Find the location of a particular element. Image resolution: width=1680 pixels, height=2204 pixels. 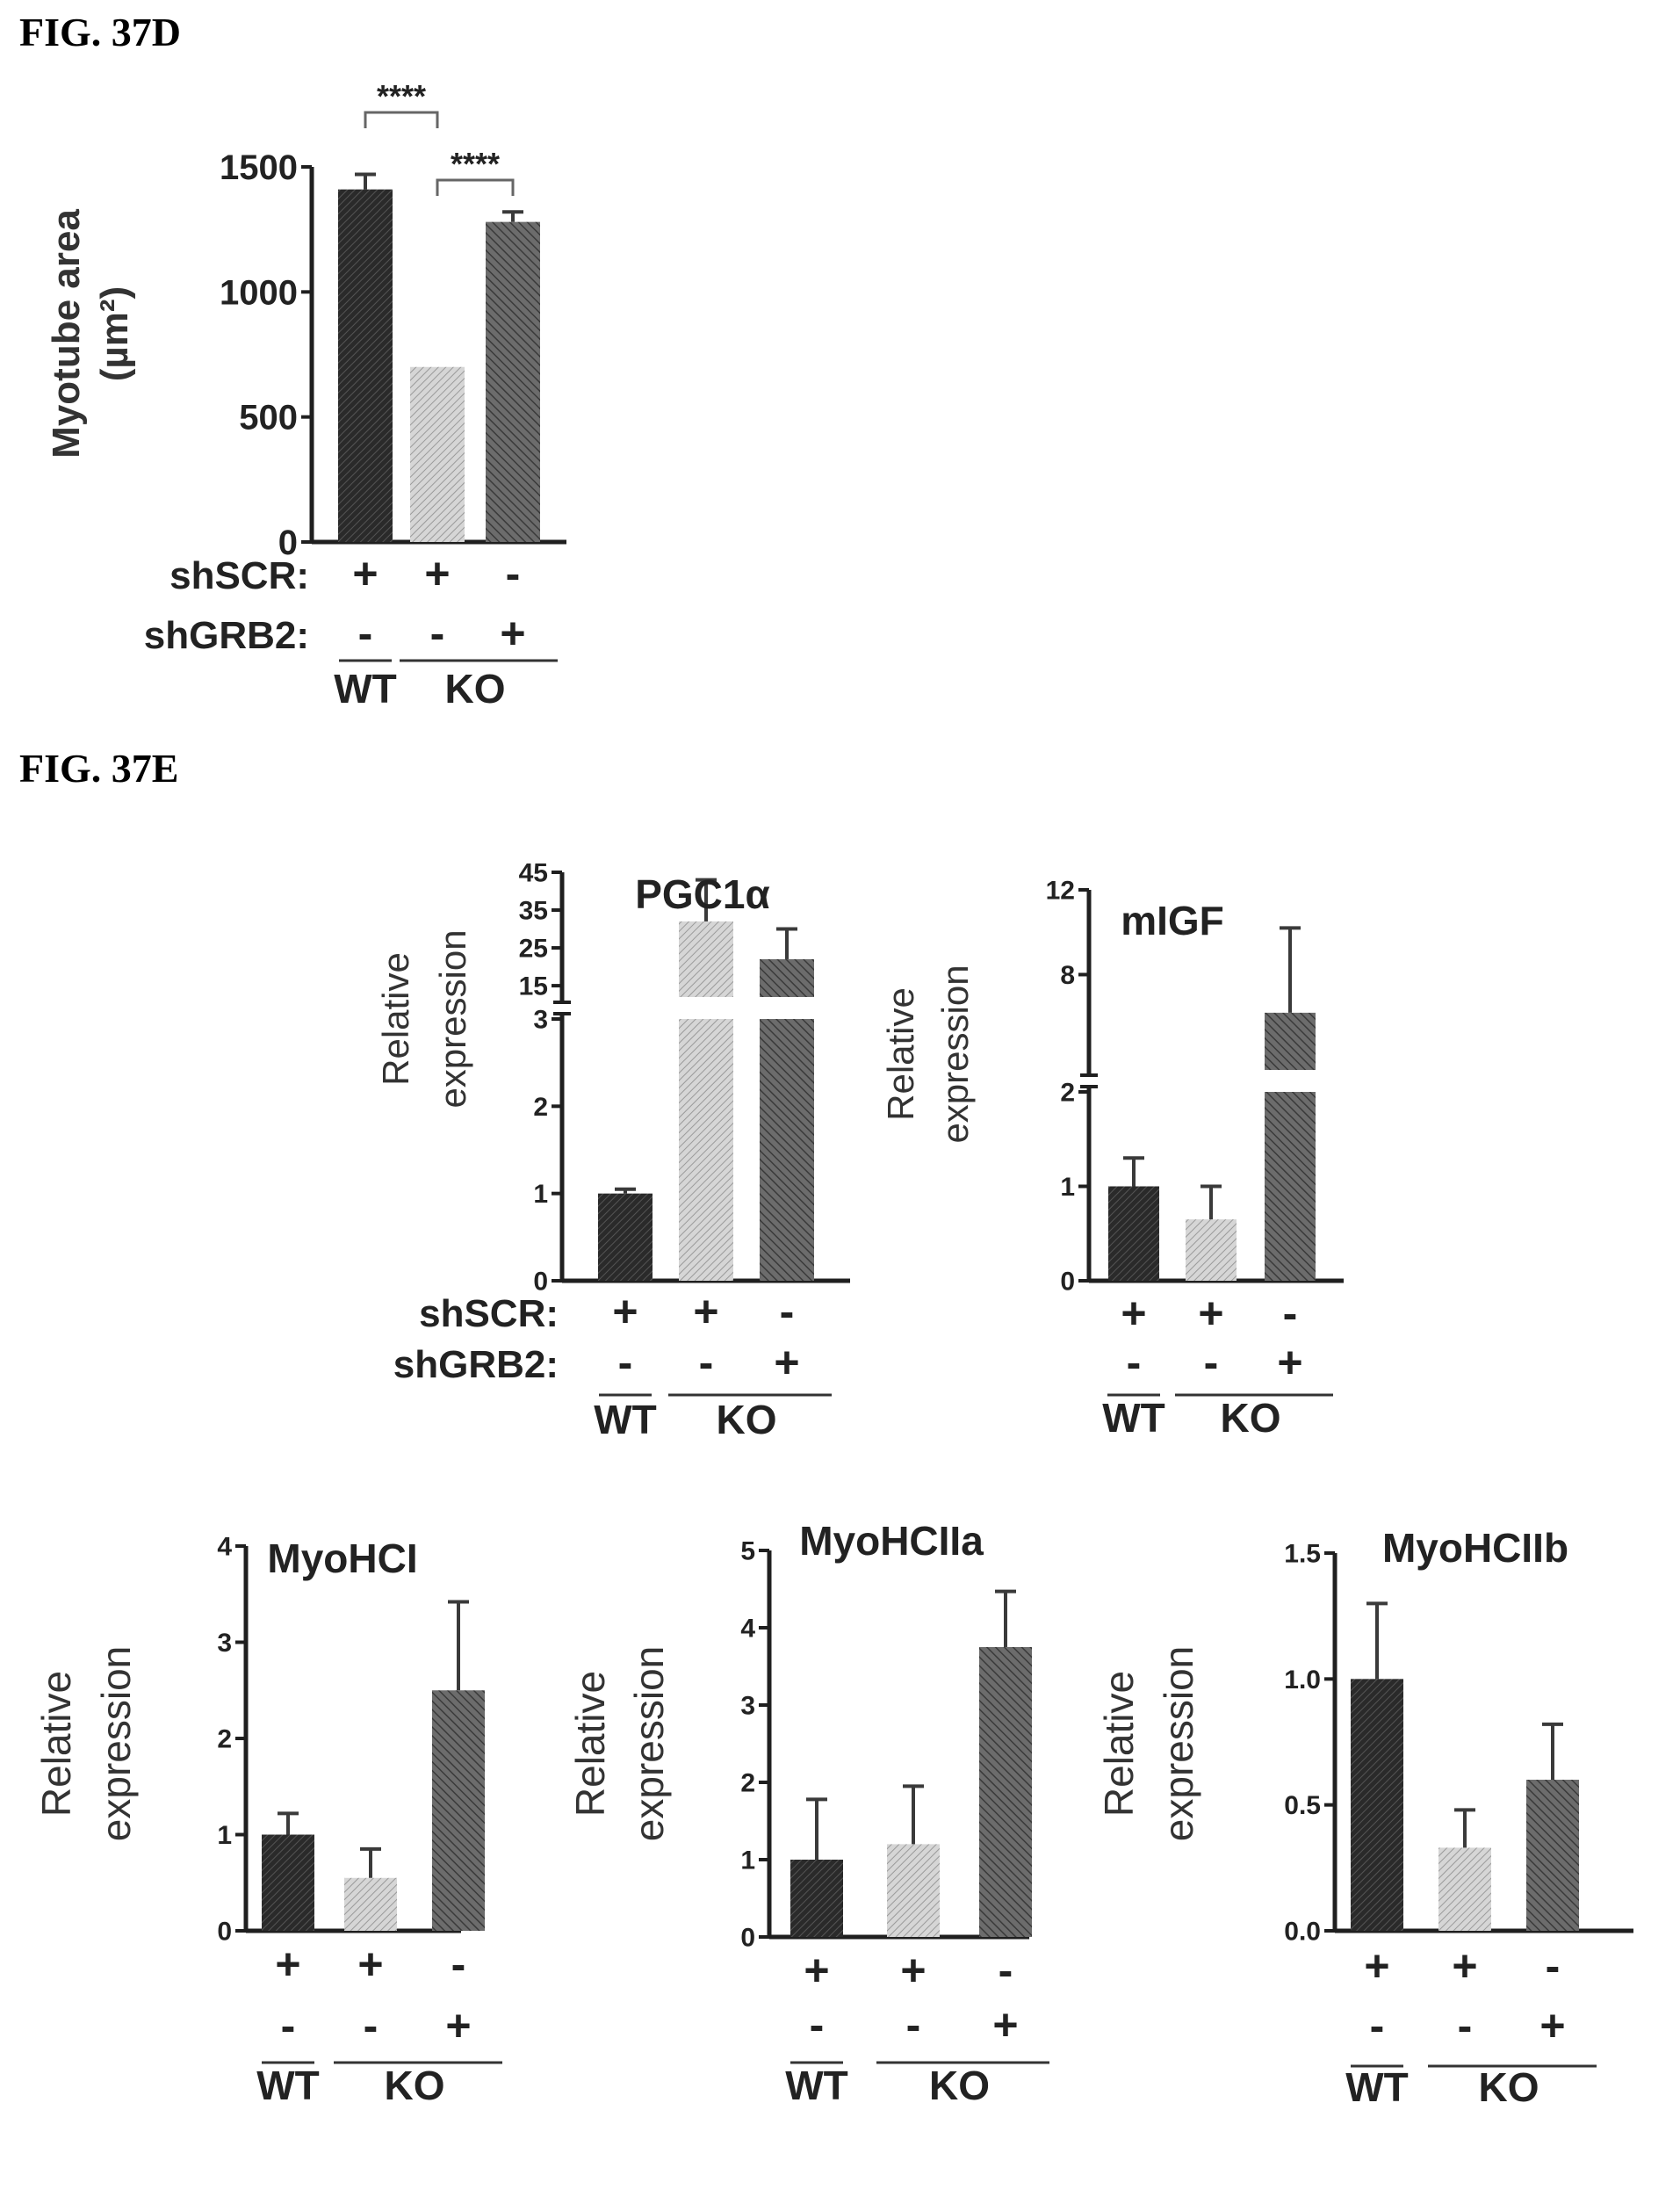

y-tick-label: 0.0 is located at coordinates (1302, 1933).